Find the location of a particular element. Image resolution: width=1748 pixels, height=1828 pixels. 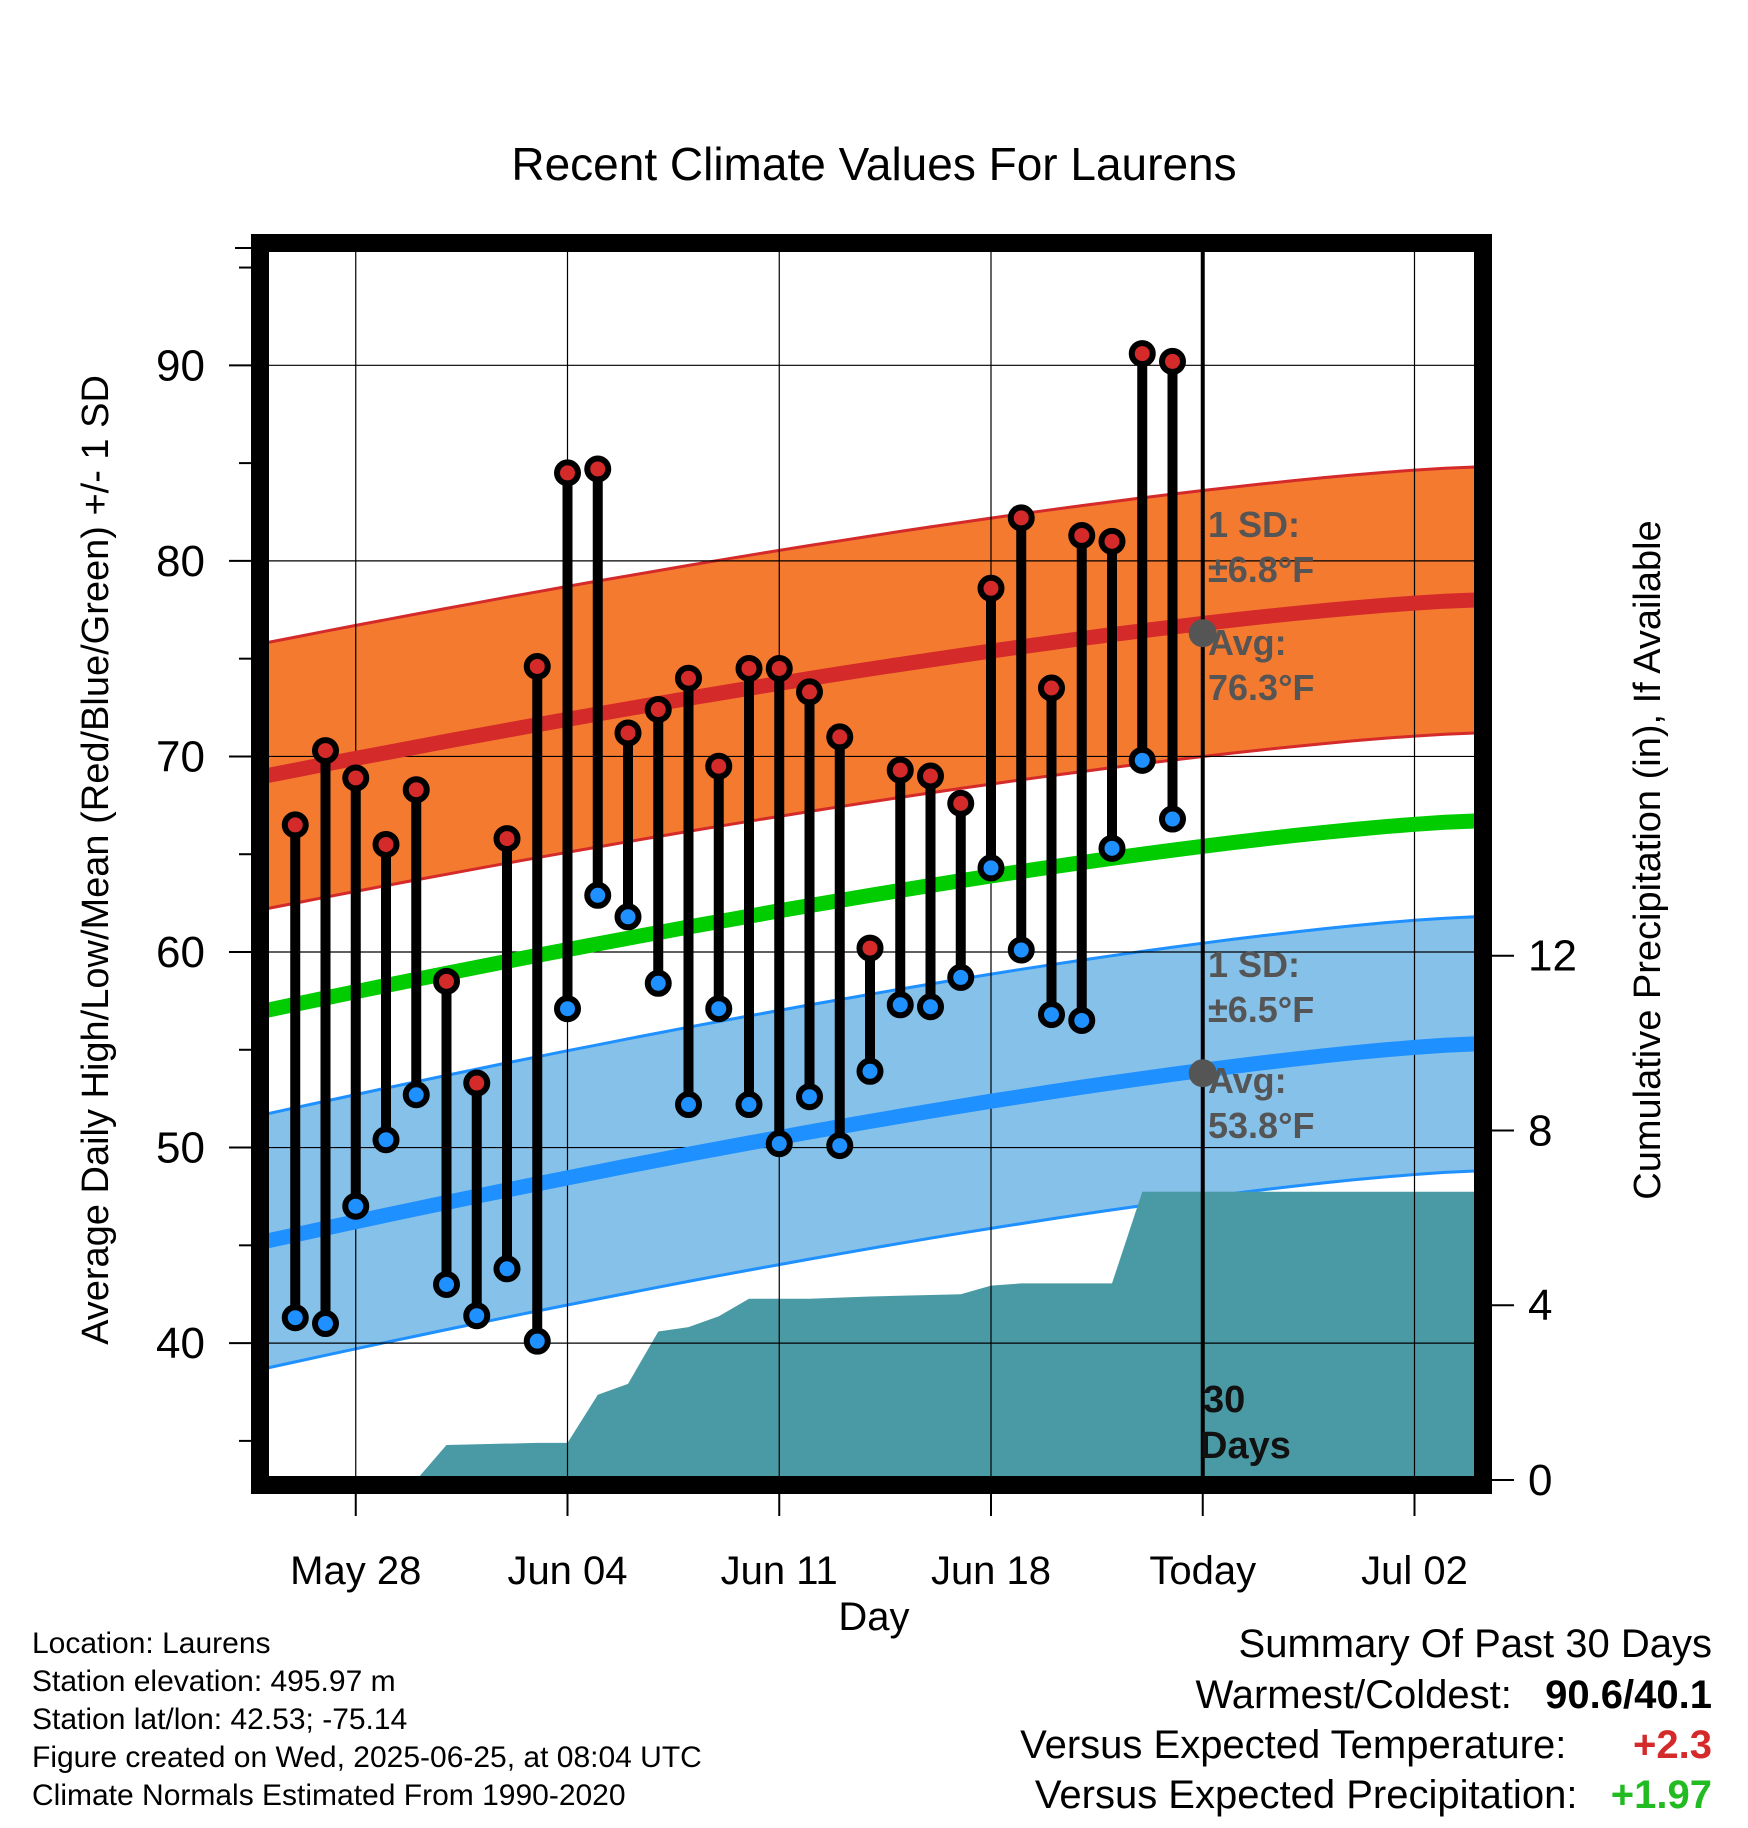

low-avg-label: Avg: is located at coordinates (1247, 1080).